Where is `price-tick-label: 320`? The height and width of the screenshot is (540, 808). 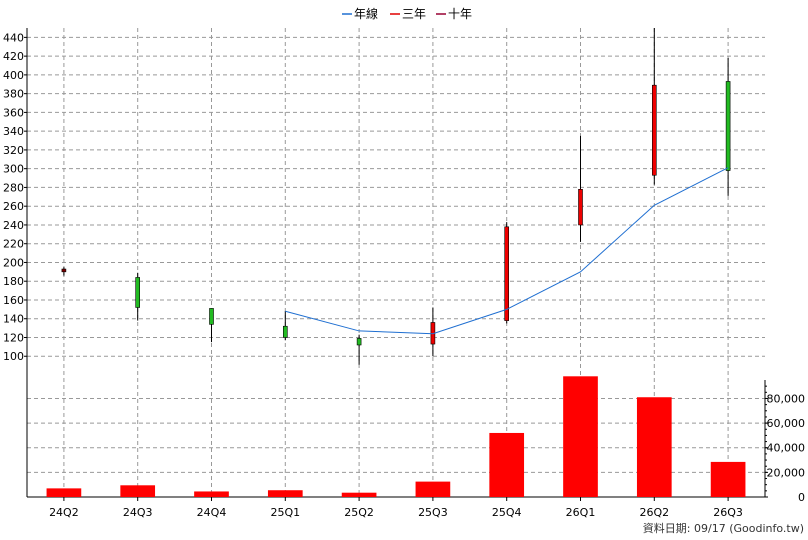 price-tick-label: 320 is located at coordinates (13, 150).